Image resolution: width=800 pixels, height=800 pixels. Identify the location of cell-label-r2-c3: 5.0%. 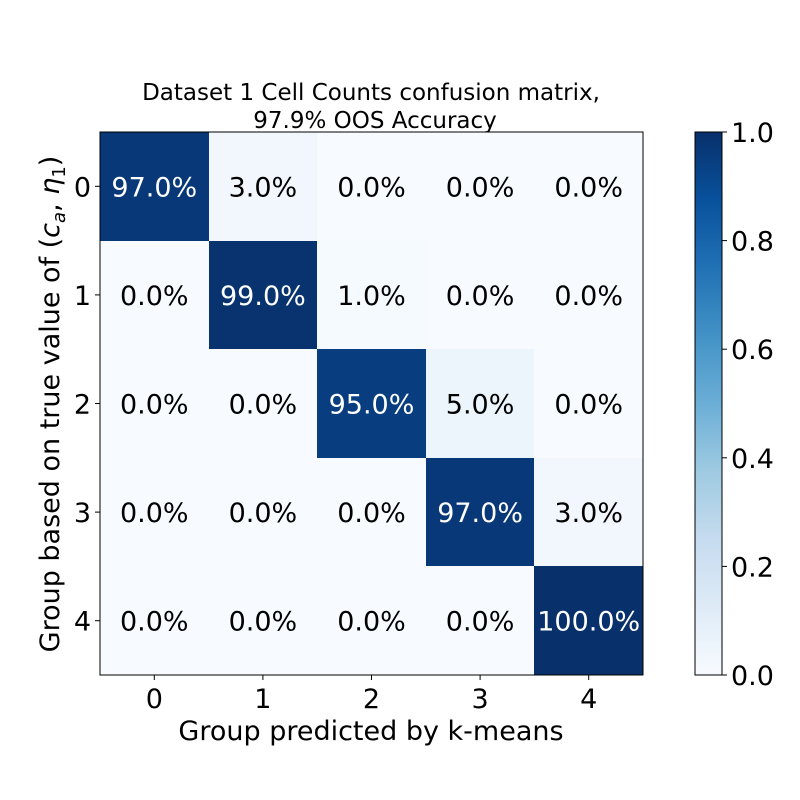
(480, 405).